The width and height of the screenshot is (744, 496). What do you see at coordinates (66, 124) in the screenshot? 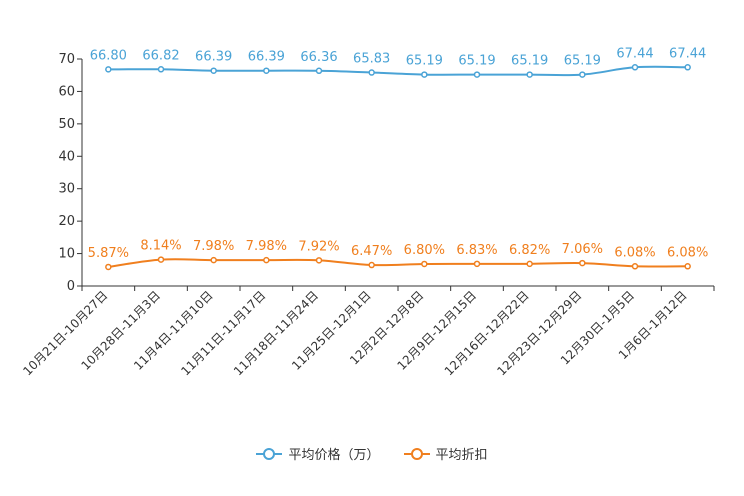
I see `y-tick-label: 50` at bounding box center [66, 124].